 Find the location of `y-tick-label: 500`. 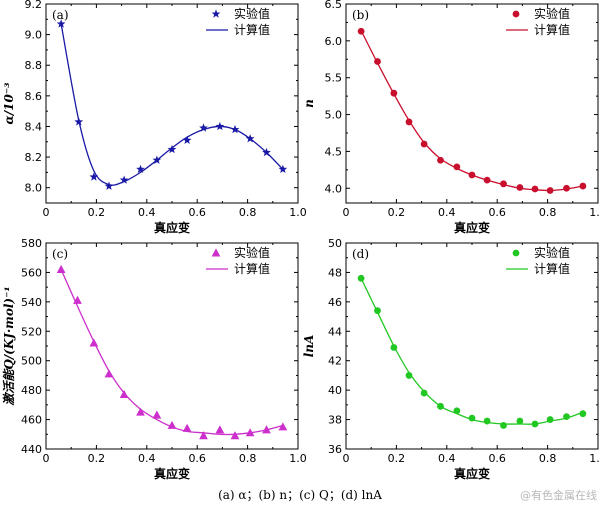

y-tick-label: 500 is located at coordinates (31, 361).